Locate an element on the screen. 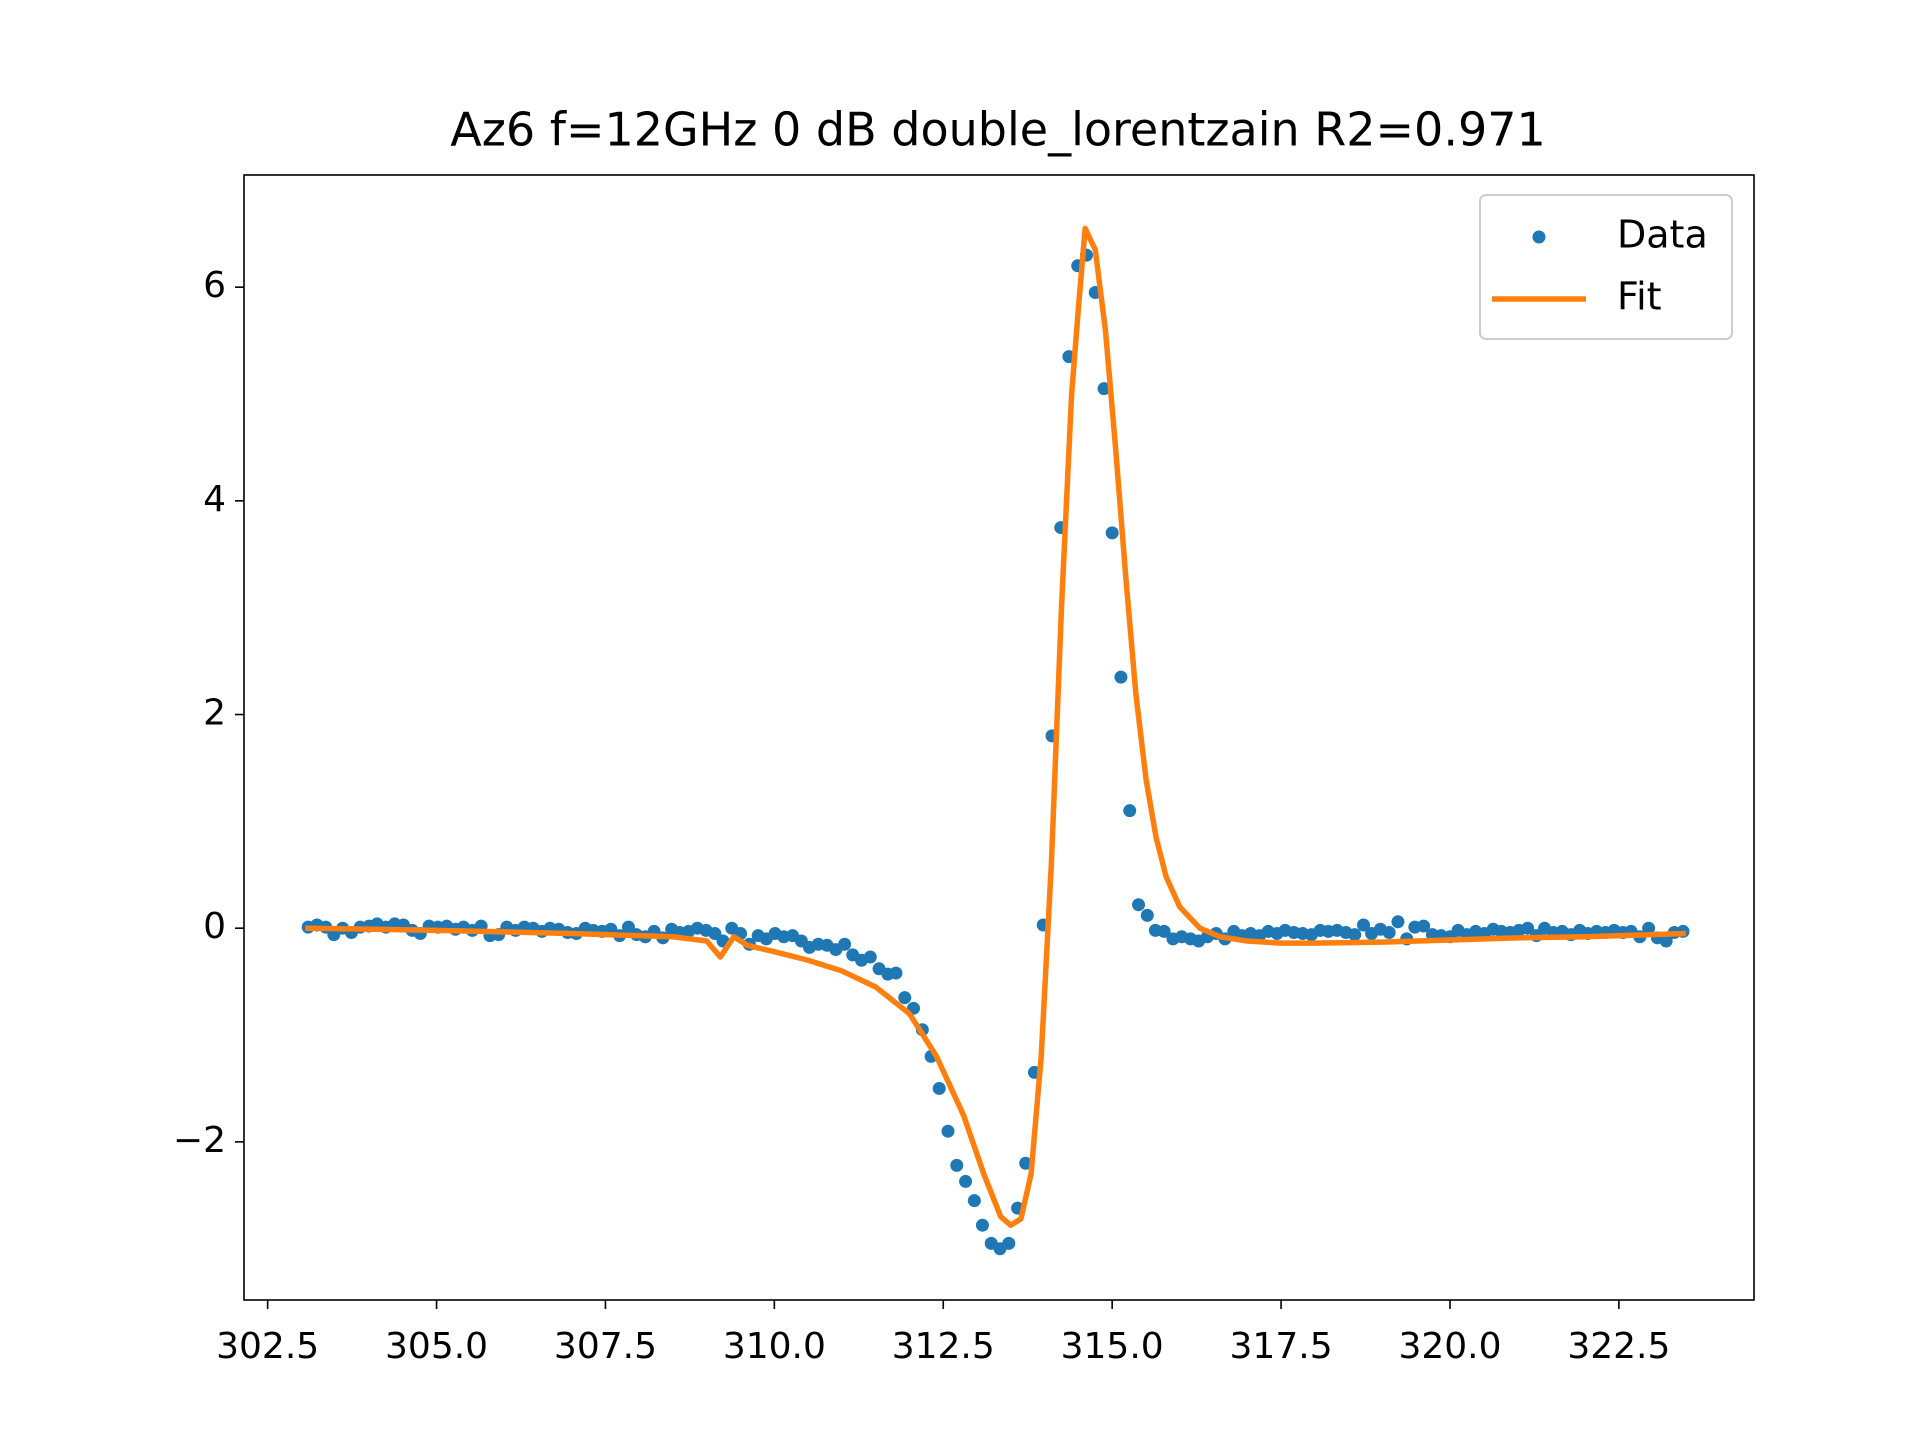 This screenshot has width=1920, height=1440. x-tick-label: 302.5 is located at coordinates (267, 1346).